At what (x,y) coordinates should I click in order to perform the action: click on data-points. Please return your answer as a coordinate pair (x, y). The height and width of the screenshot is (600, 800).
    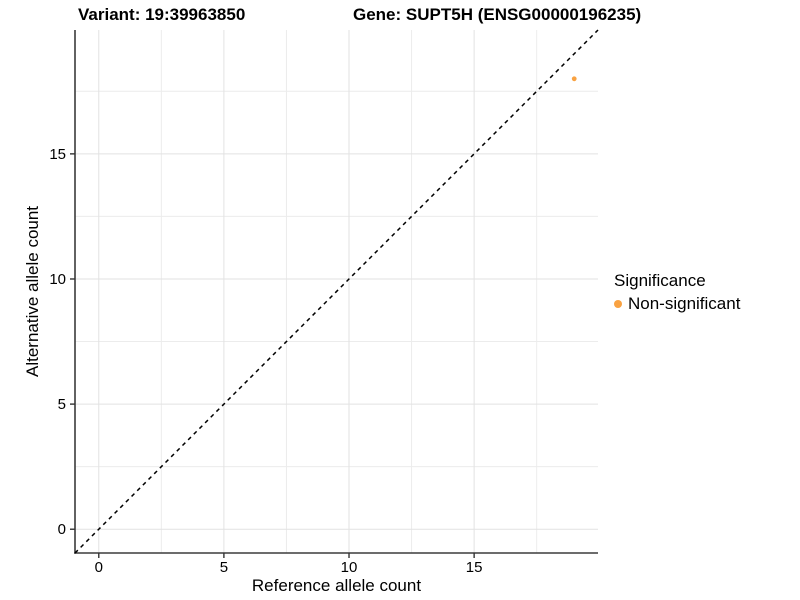
    Looking at the image, I should click on (574, 79).